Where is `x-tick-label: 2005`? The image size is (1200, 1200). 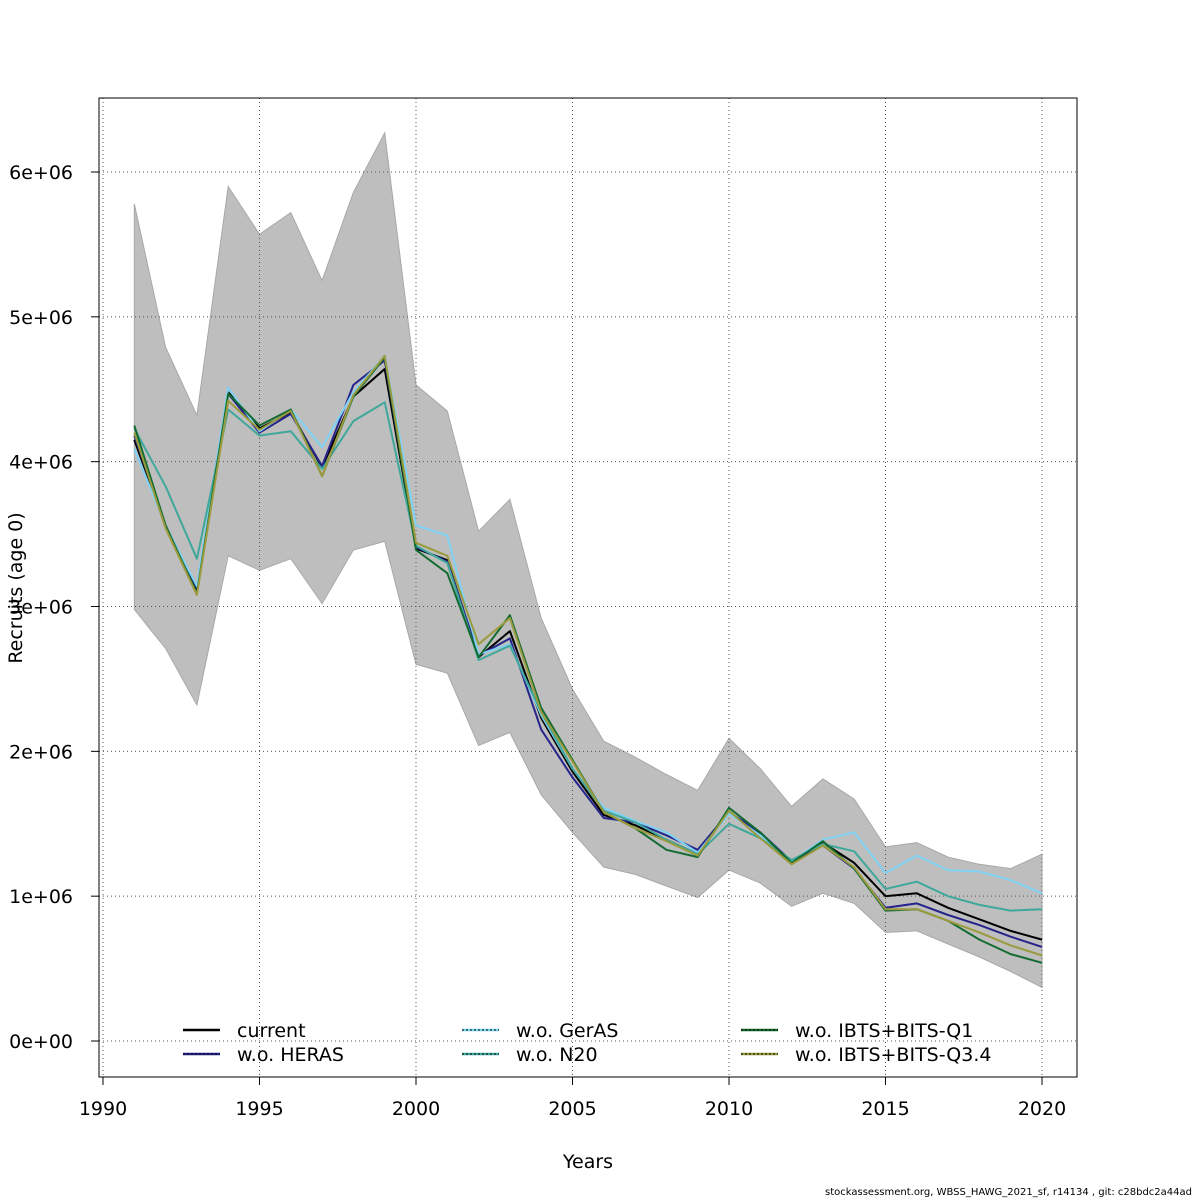 x-tick-label: 2005 is located at coordinates (572, 1109).